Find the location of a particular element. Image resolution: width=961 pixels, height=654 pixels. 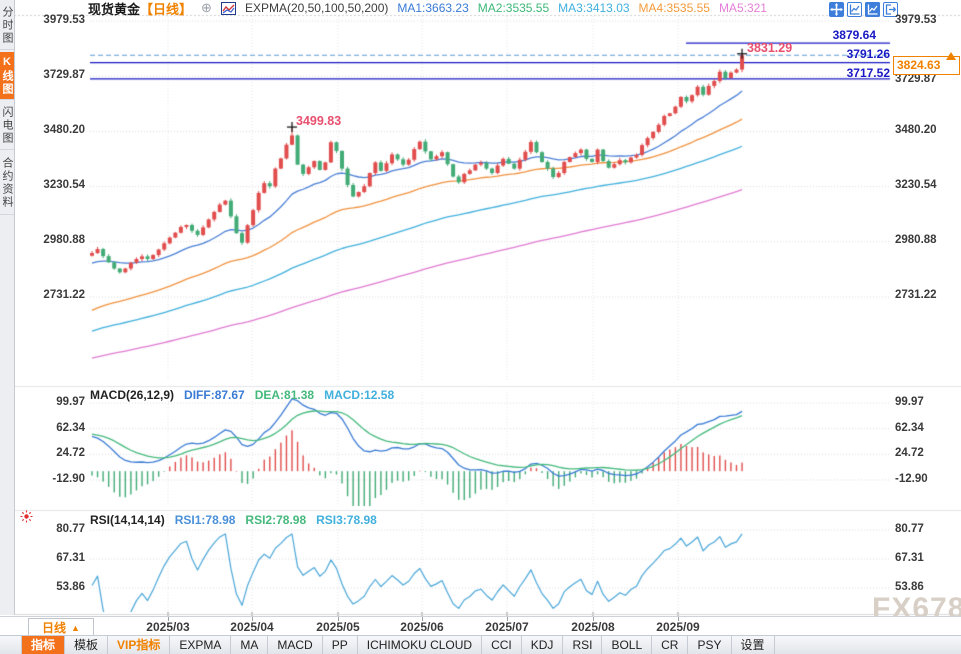

toolbar-item-settings: 设置 is located at coordinates (753, 645).